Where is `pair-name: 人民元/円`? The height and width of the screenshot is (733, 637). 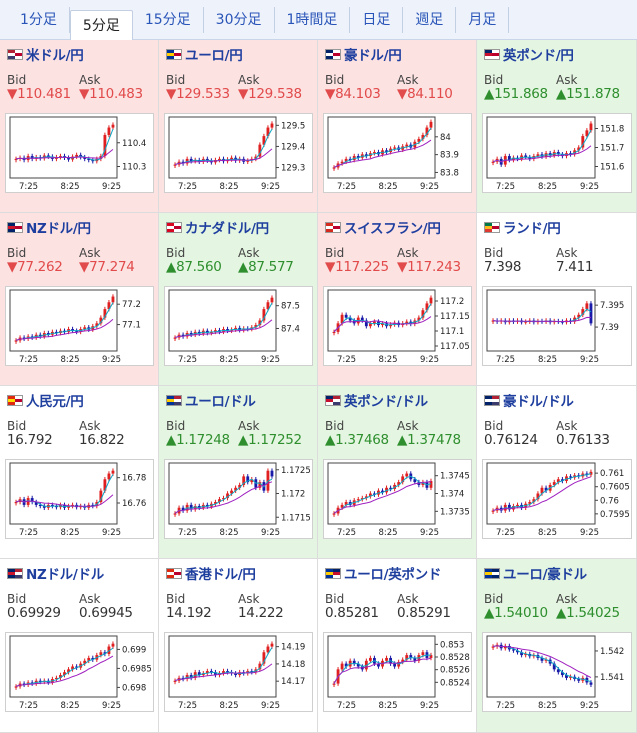 pair-name: 人民元/円 is located at coordinates (55, 402).